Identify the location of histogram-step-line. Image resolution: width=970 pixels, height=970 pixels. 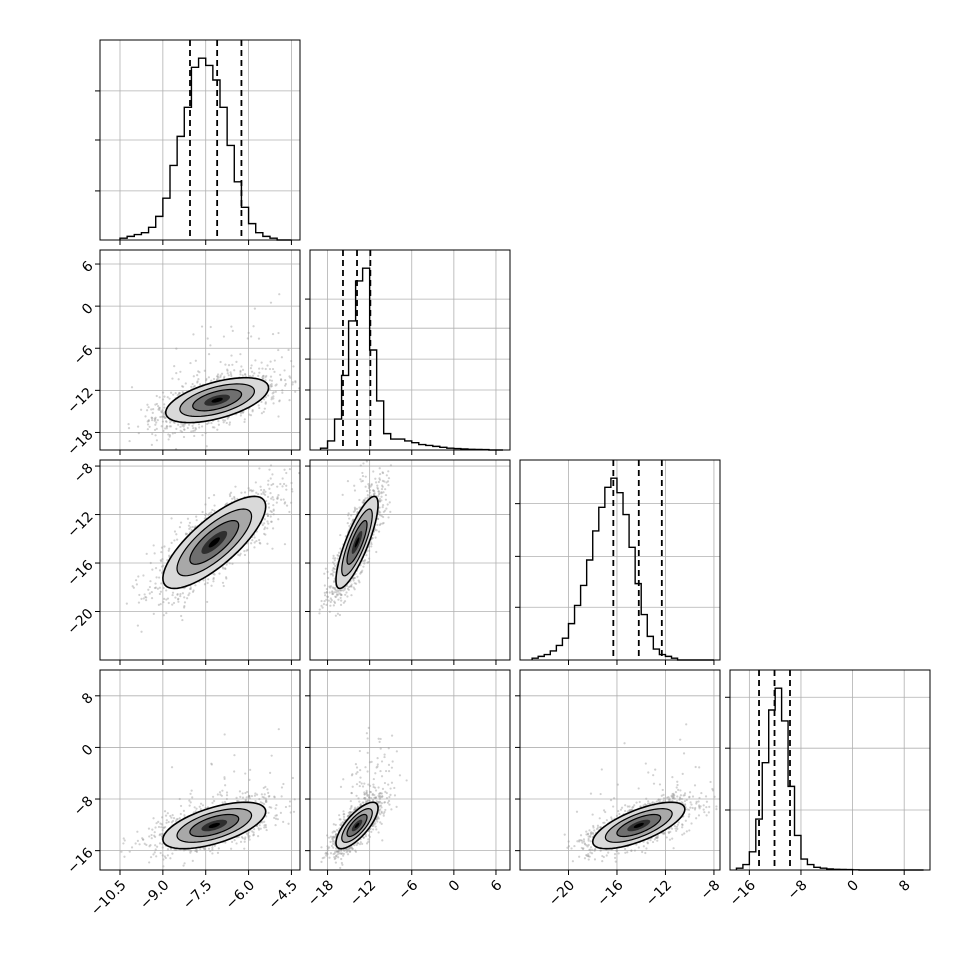
(622, 569).